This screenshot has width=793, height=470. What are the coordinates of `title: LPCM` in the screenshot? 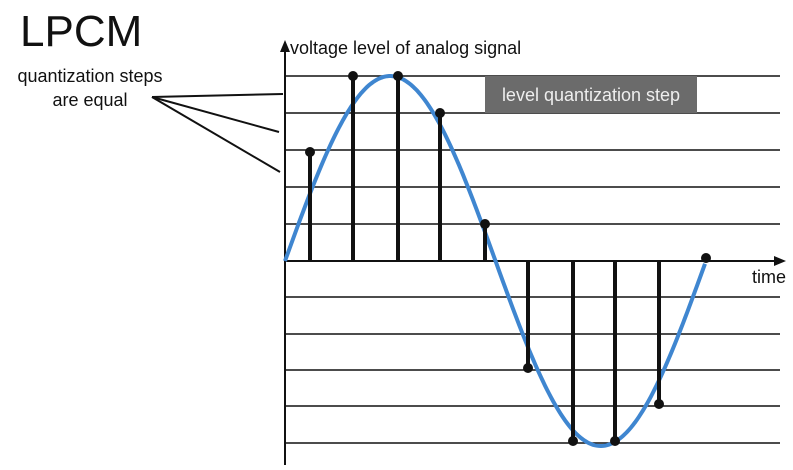 It's located at (81, 31).